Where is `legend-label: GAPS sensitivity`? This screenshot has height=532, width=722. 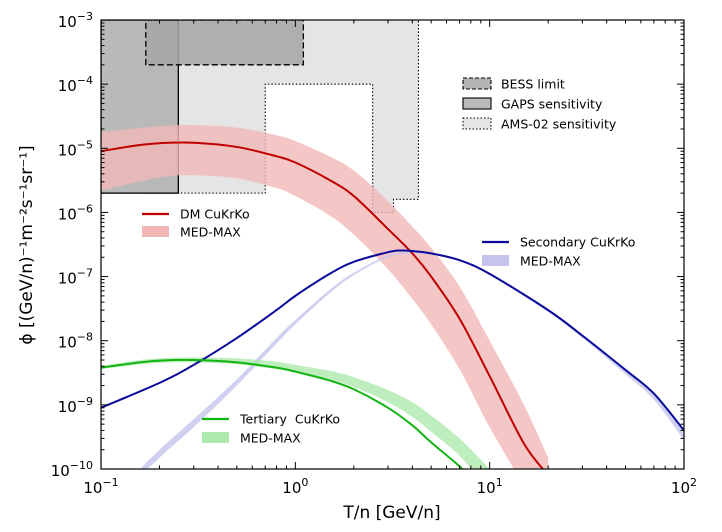 legend-label: GAPS sensitivity is located at coordinates (552, 104).